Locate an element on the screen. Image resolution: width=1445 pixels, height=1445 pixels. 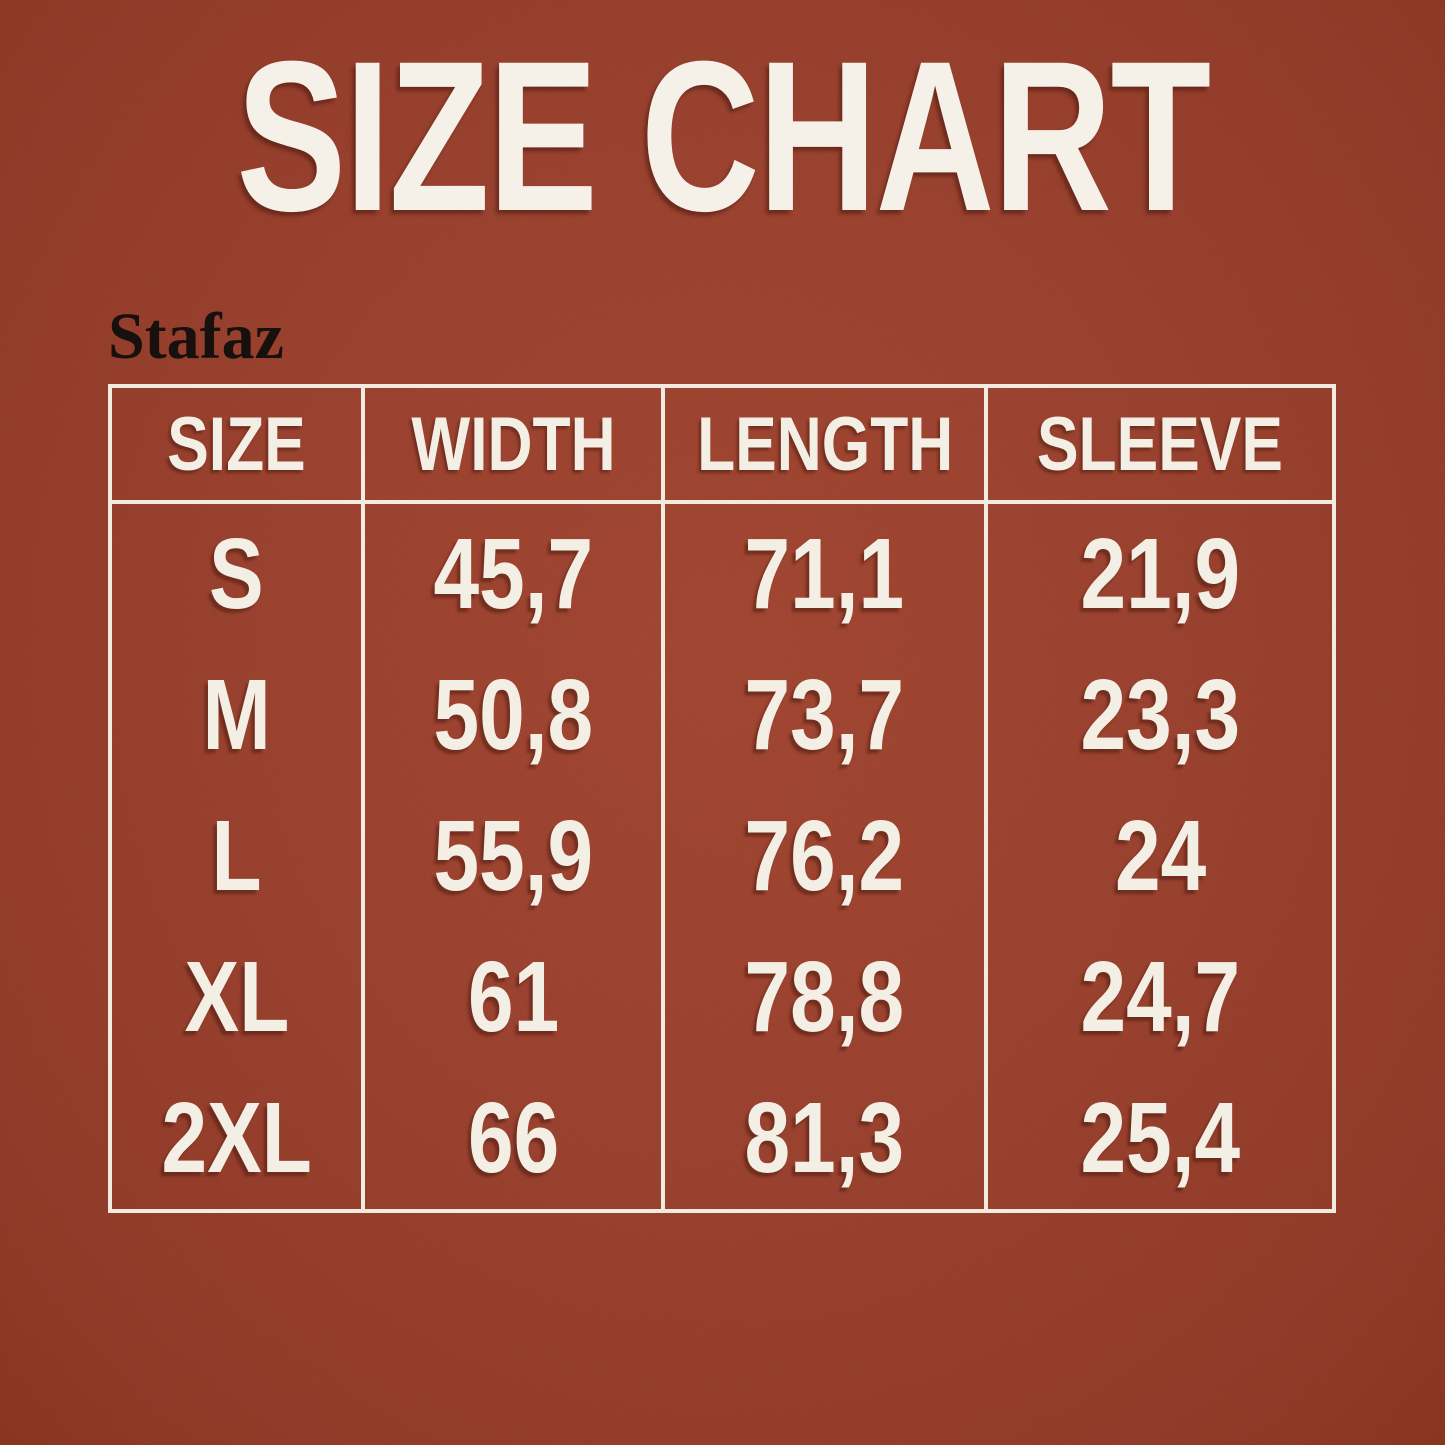
table-row-xl: XL 61 78,8 24,7 is located at coordinates (721, 997).